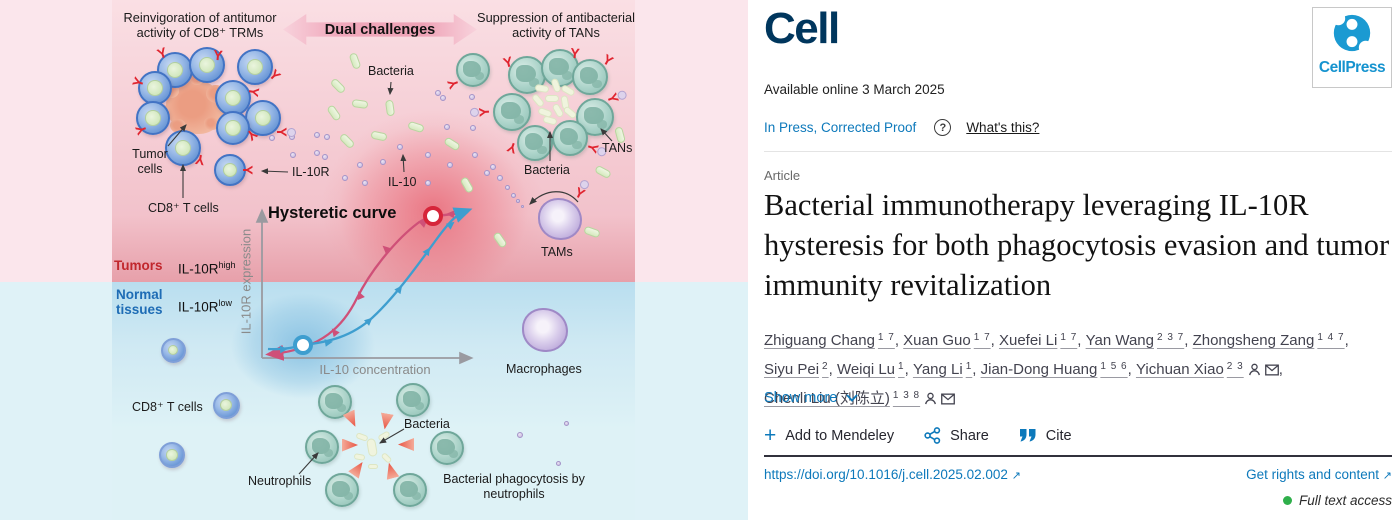  I want to click on author-link: Yan Wang 2 3 7, so click(1139, 340).